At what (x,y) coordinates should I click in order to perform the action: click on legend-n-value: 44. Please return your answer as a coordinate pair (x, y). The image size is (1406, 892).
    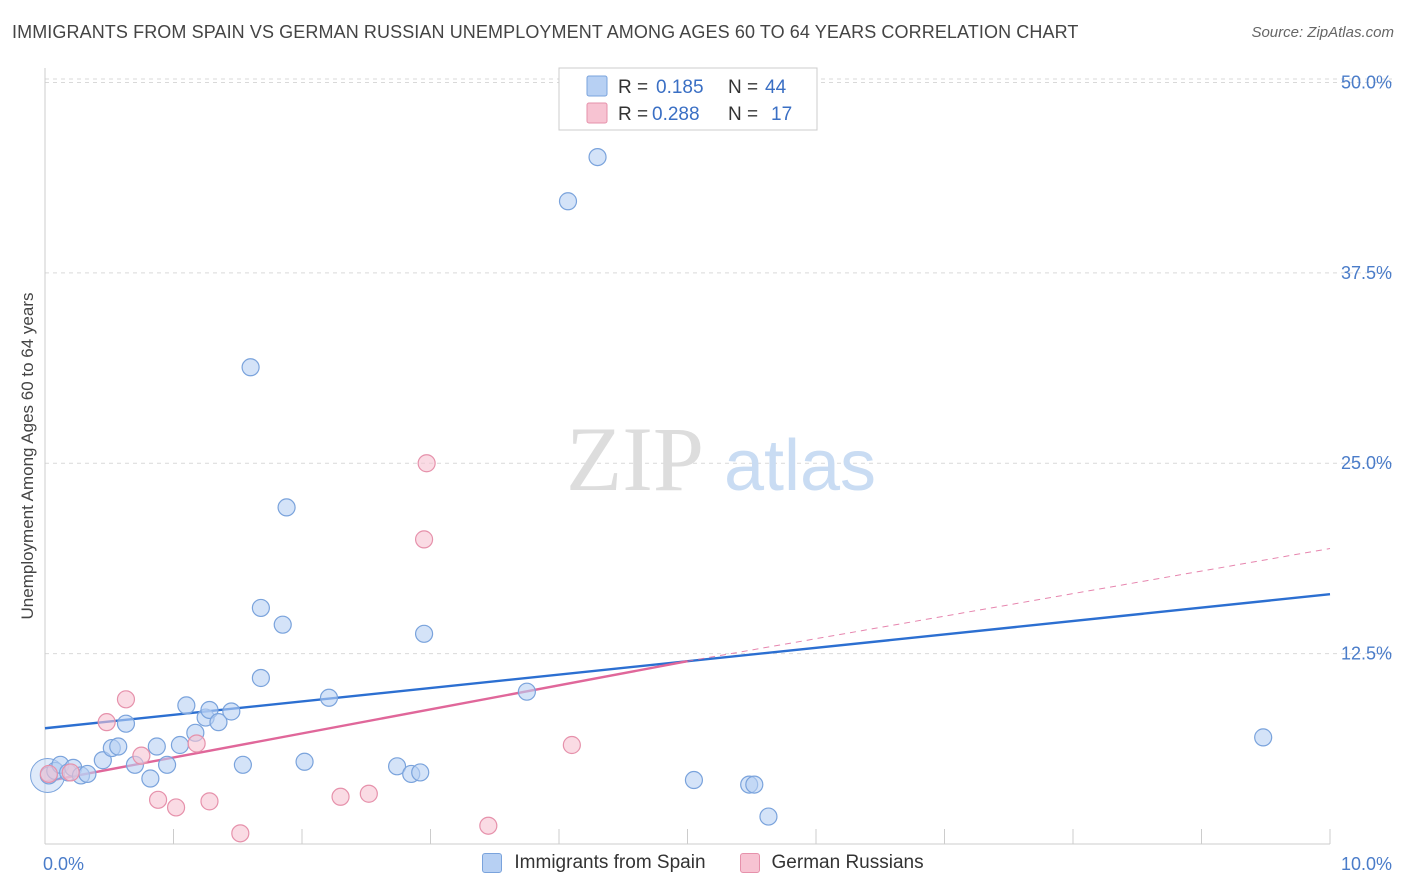
    Looking at the image, I should click on (776, 87).